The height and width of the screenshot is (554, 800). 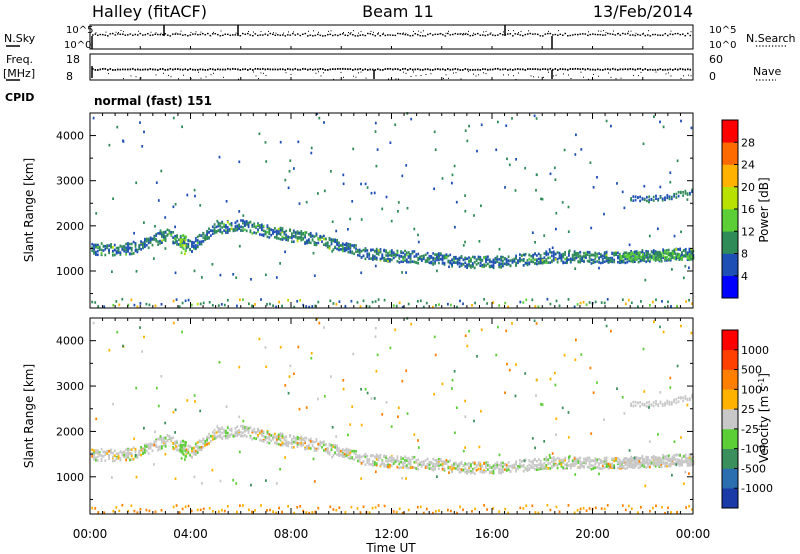 What do you see at coordinates (744, 254) in the screenshot?
I see `power-colorbar-label: 8` at bounding box center [744, 254].